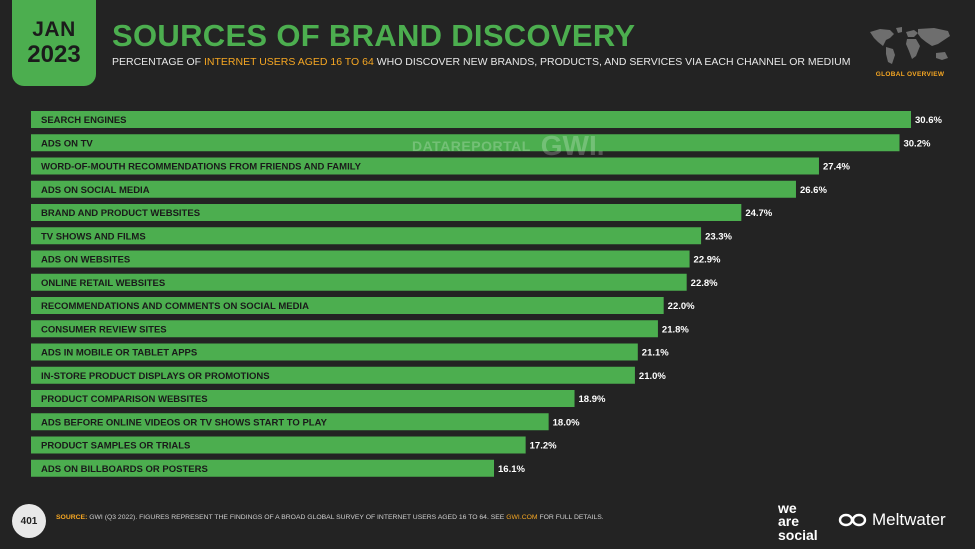 Image resolution: width=975 pixels, height=549 pixels. Describe the element at coordinates (54, 54) in the screenshot. I see `date-year: 2023` at that location.